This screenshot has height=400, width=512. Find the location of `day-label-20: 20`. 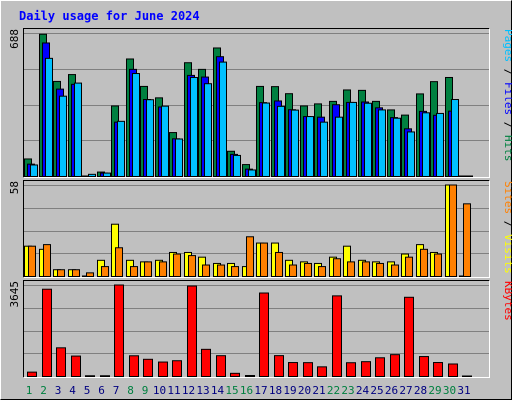

day-label-20: 20 is located at coordinates (304, 390).